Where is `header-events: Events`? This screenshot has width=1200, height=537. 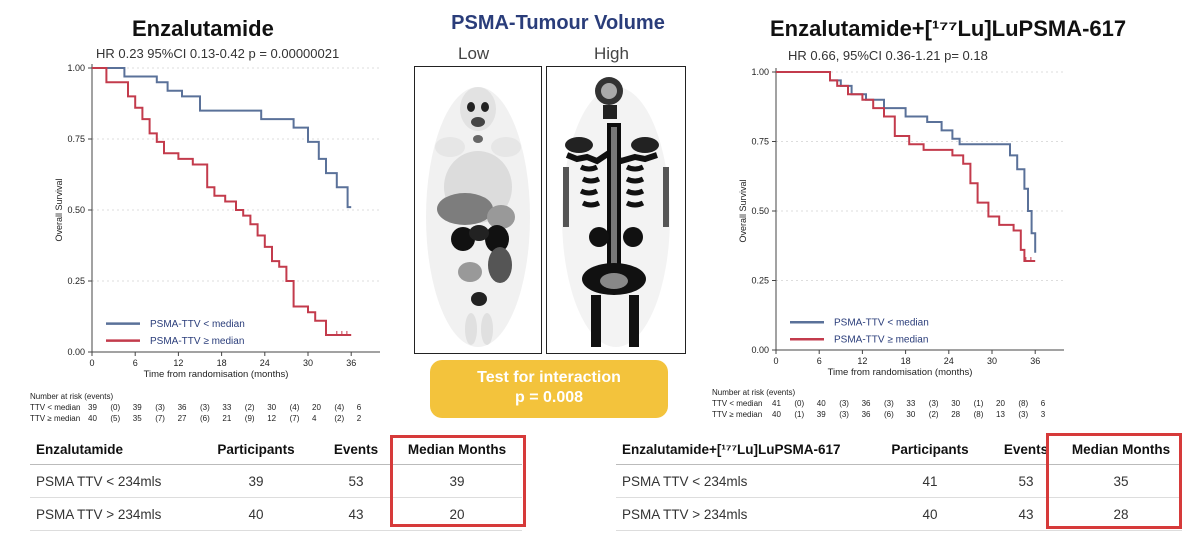 header-events: Events is located at coordinates (356, 449).